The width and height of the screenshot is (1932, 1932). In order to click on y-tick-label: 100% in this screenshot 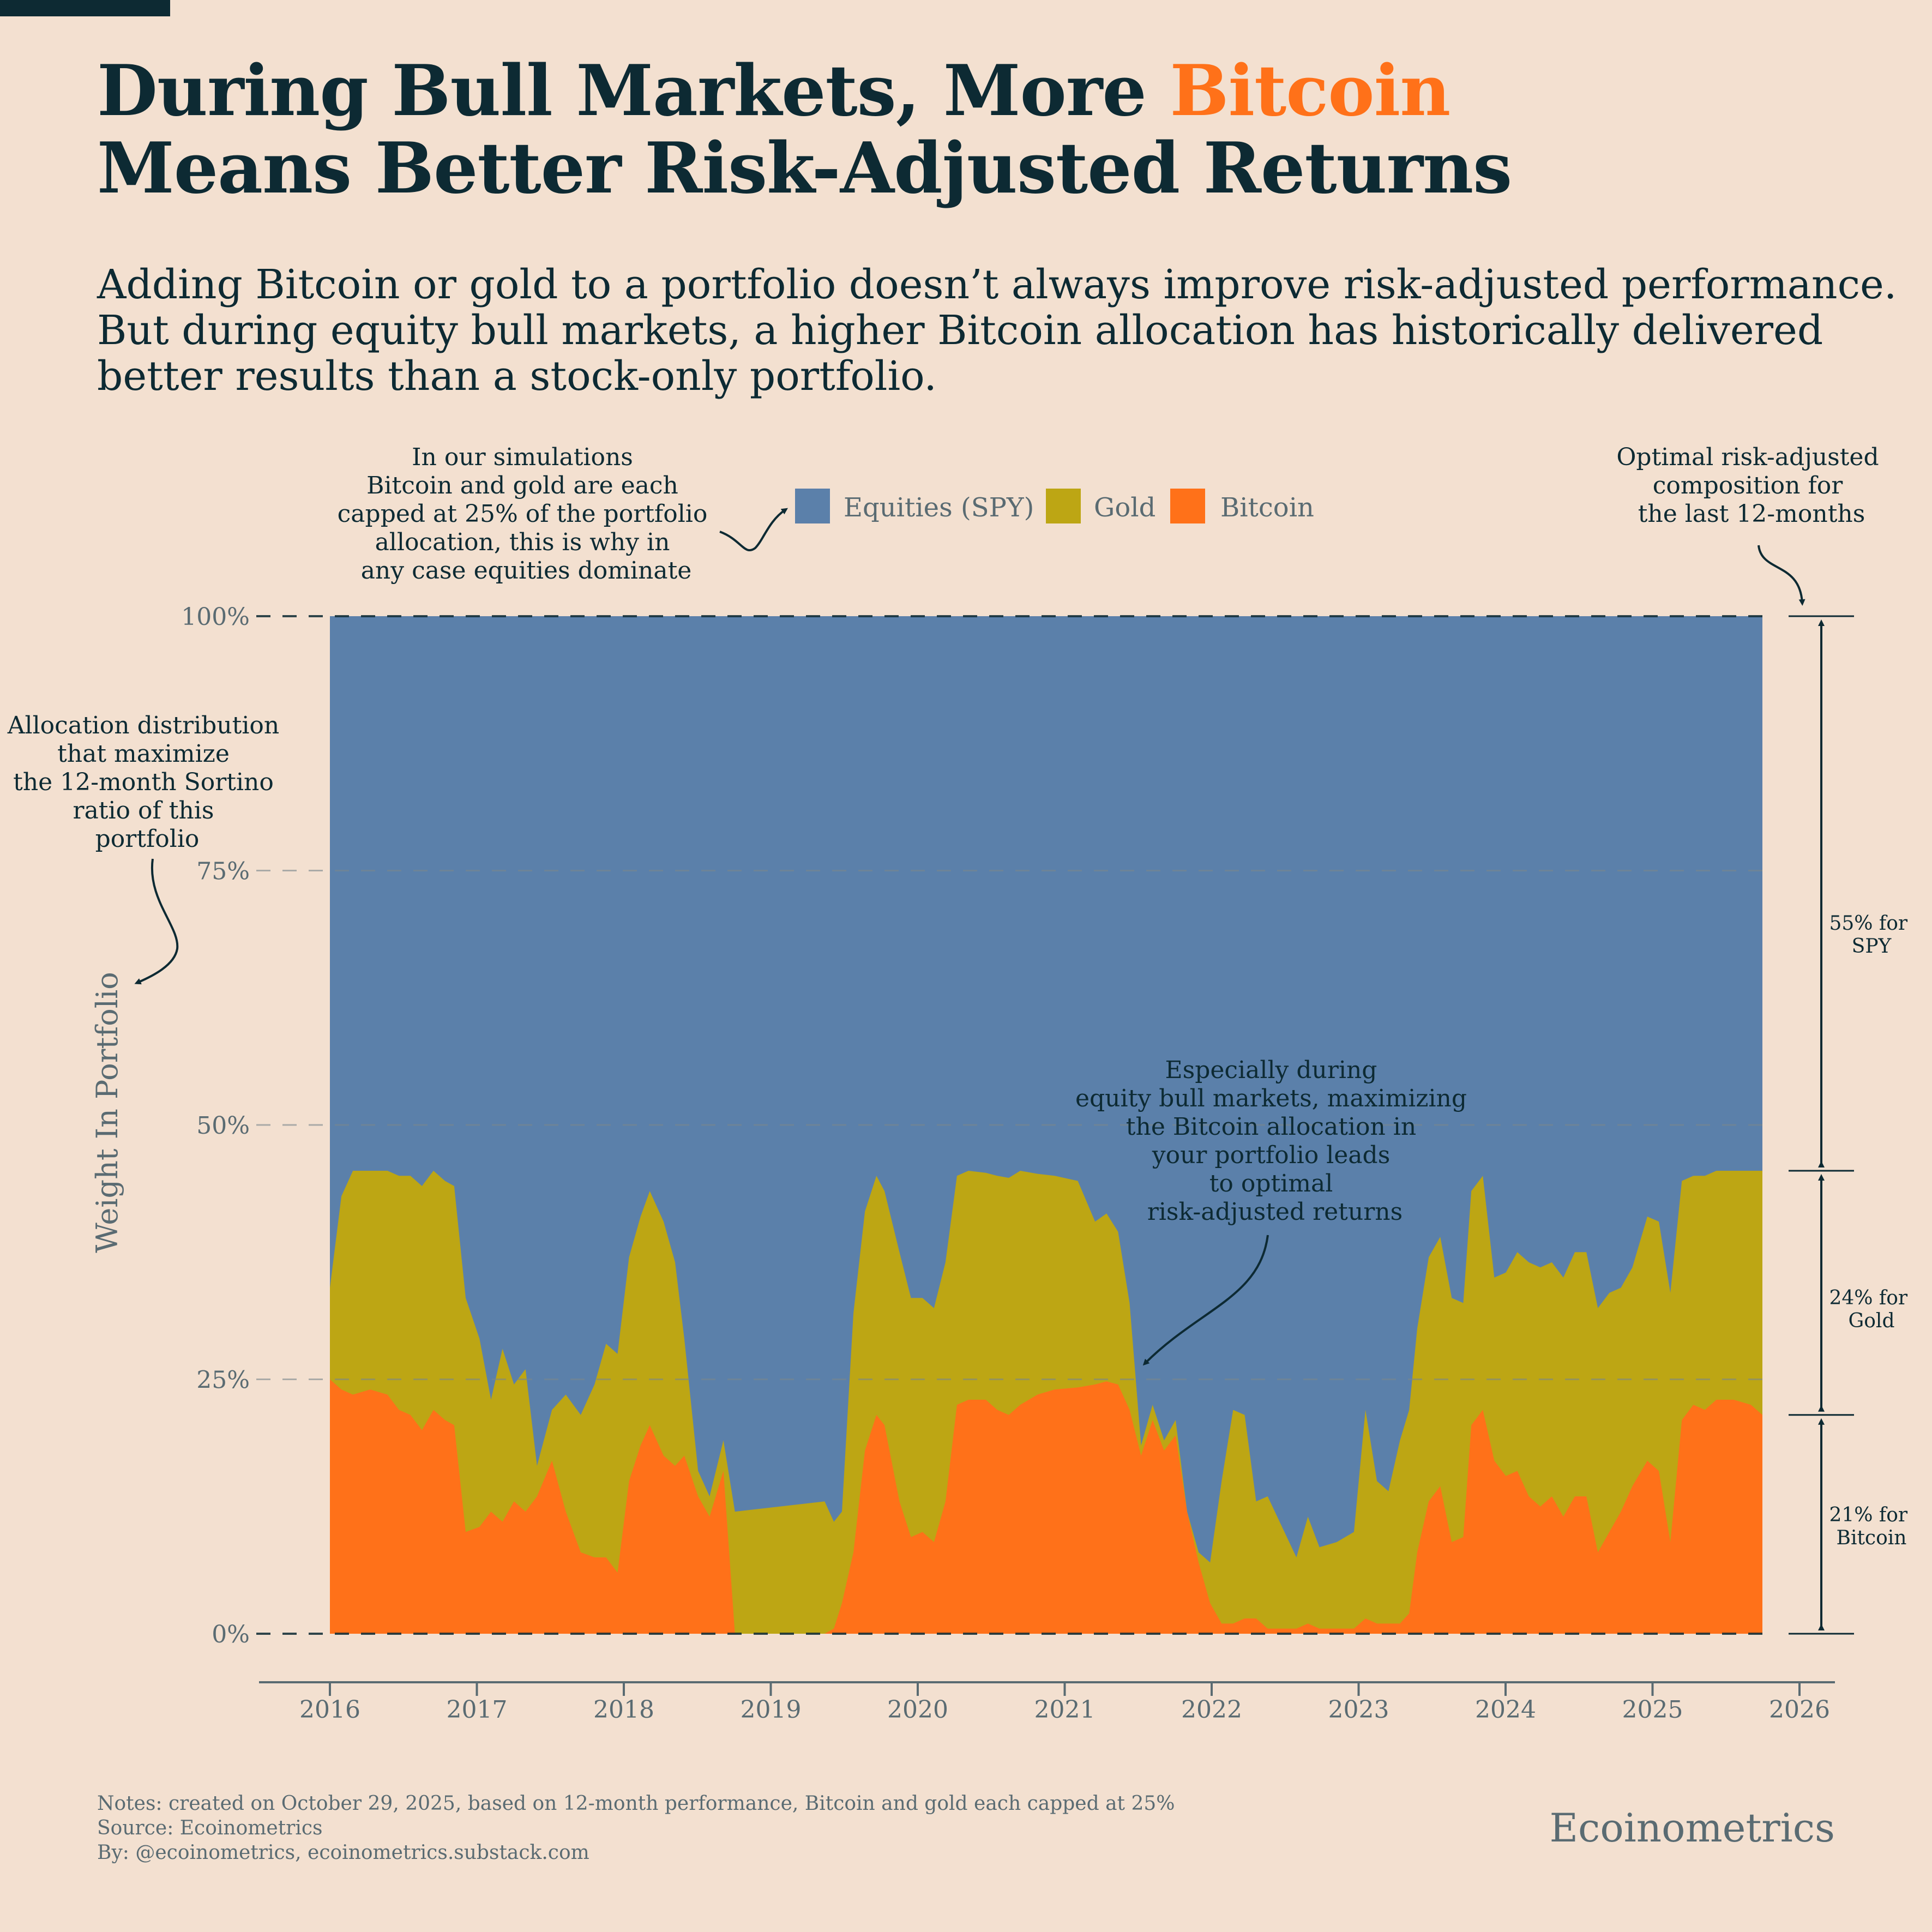, I will do `click(215, 617)`.